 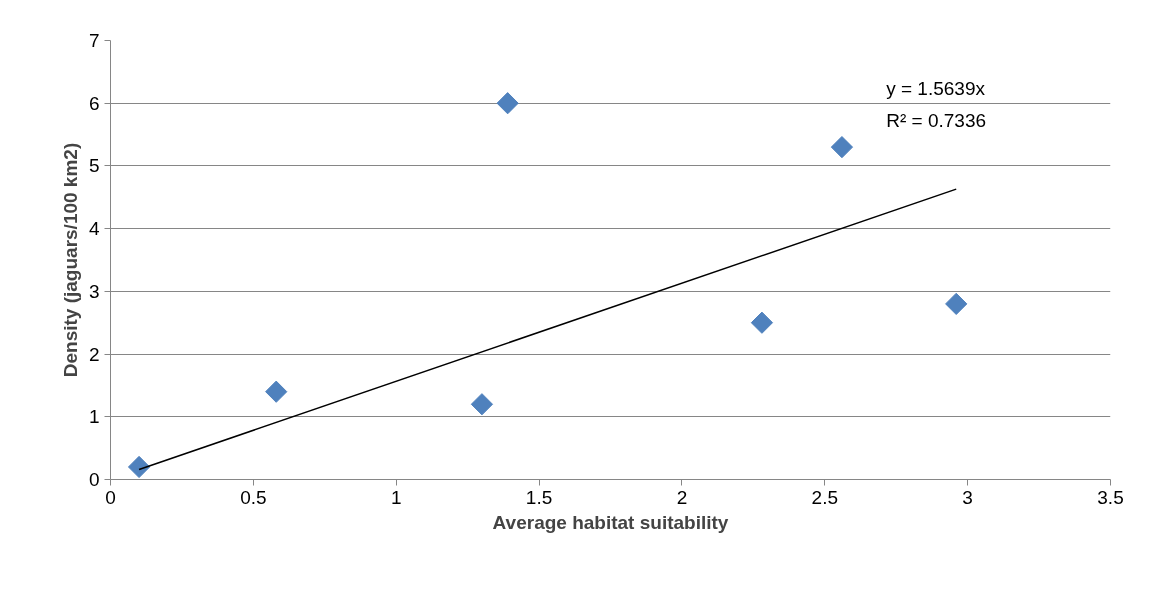 What do you see at coordinates (94, 229) in the screenshot?
I see `y-tick-label: 4` at bounding box center [94, 229].